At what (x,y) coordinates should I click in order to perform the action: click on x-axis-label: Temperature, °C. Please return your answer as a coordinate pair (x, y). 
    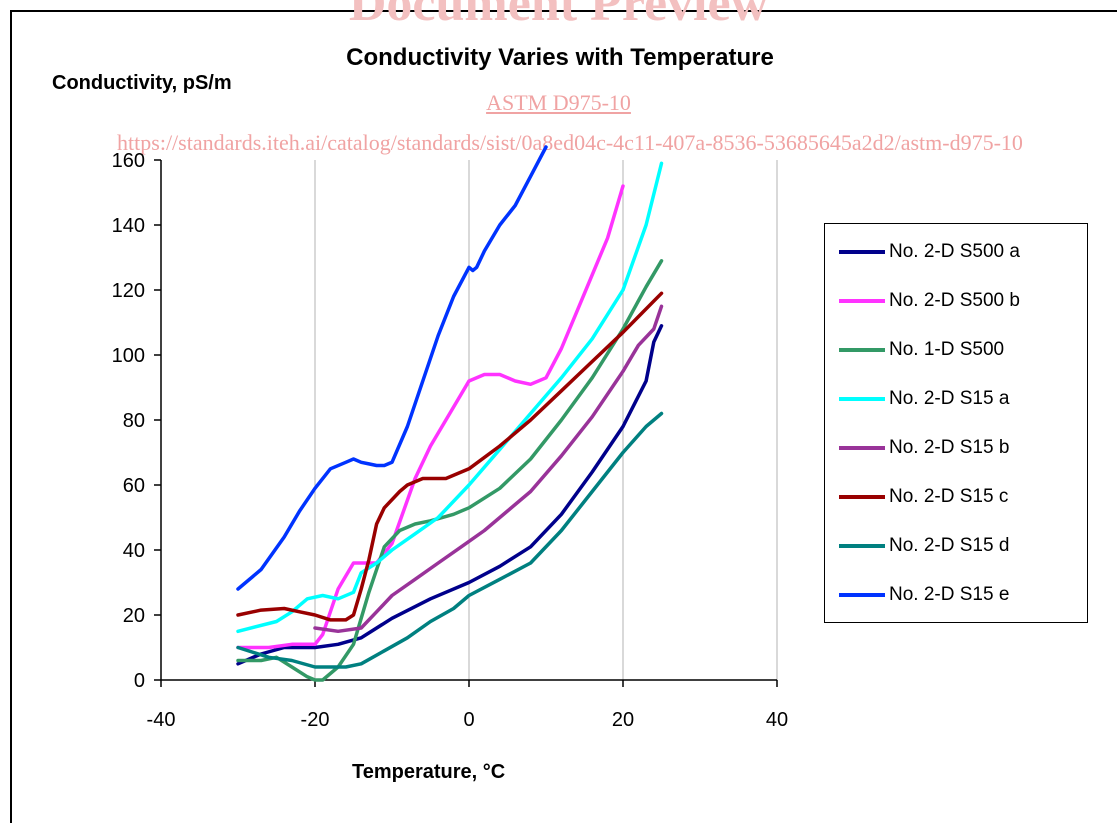
    Looking at the image, I should click on (429, 772).